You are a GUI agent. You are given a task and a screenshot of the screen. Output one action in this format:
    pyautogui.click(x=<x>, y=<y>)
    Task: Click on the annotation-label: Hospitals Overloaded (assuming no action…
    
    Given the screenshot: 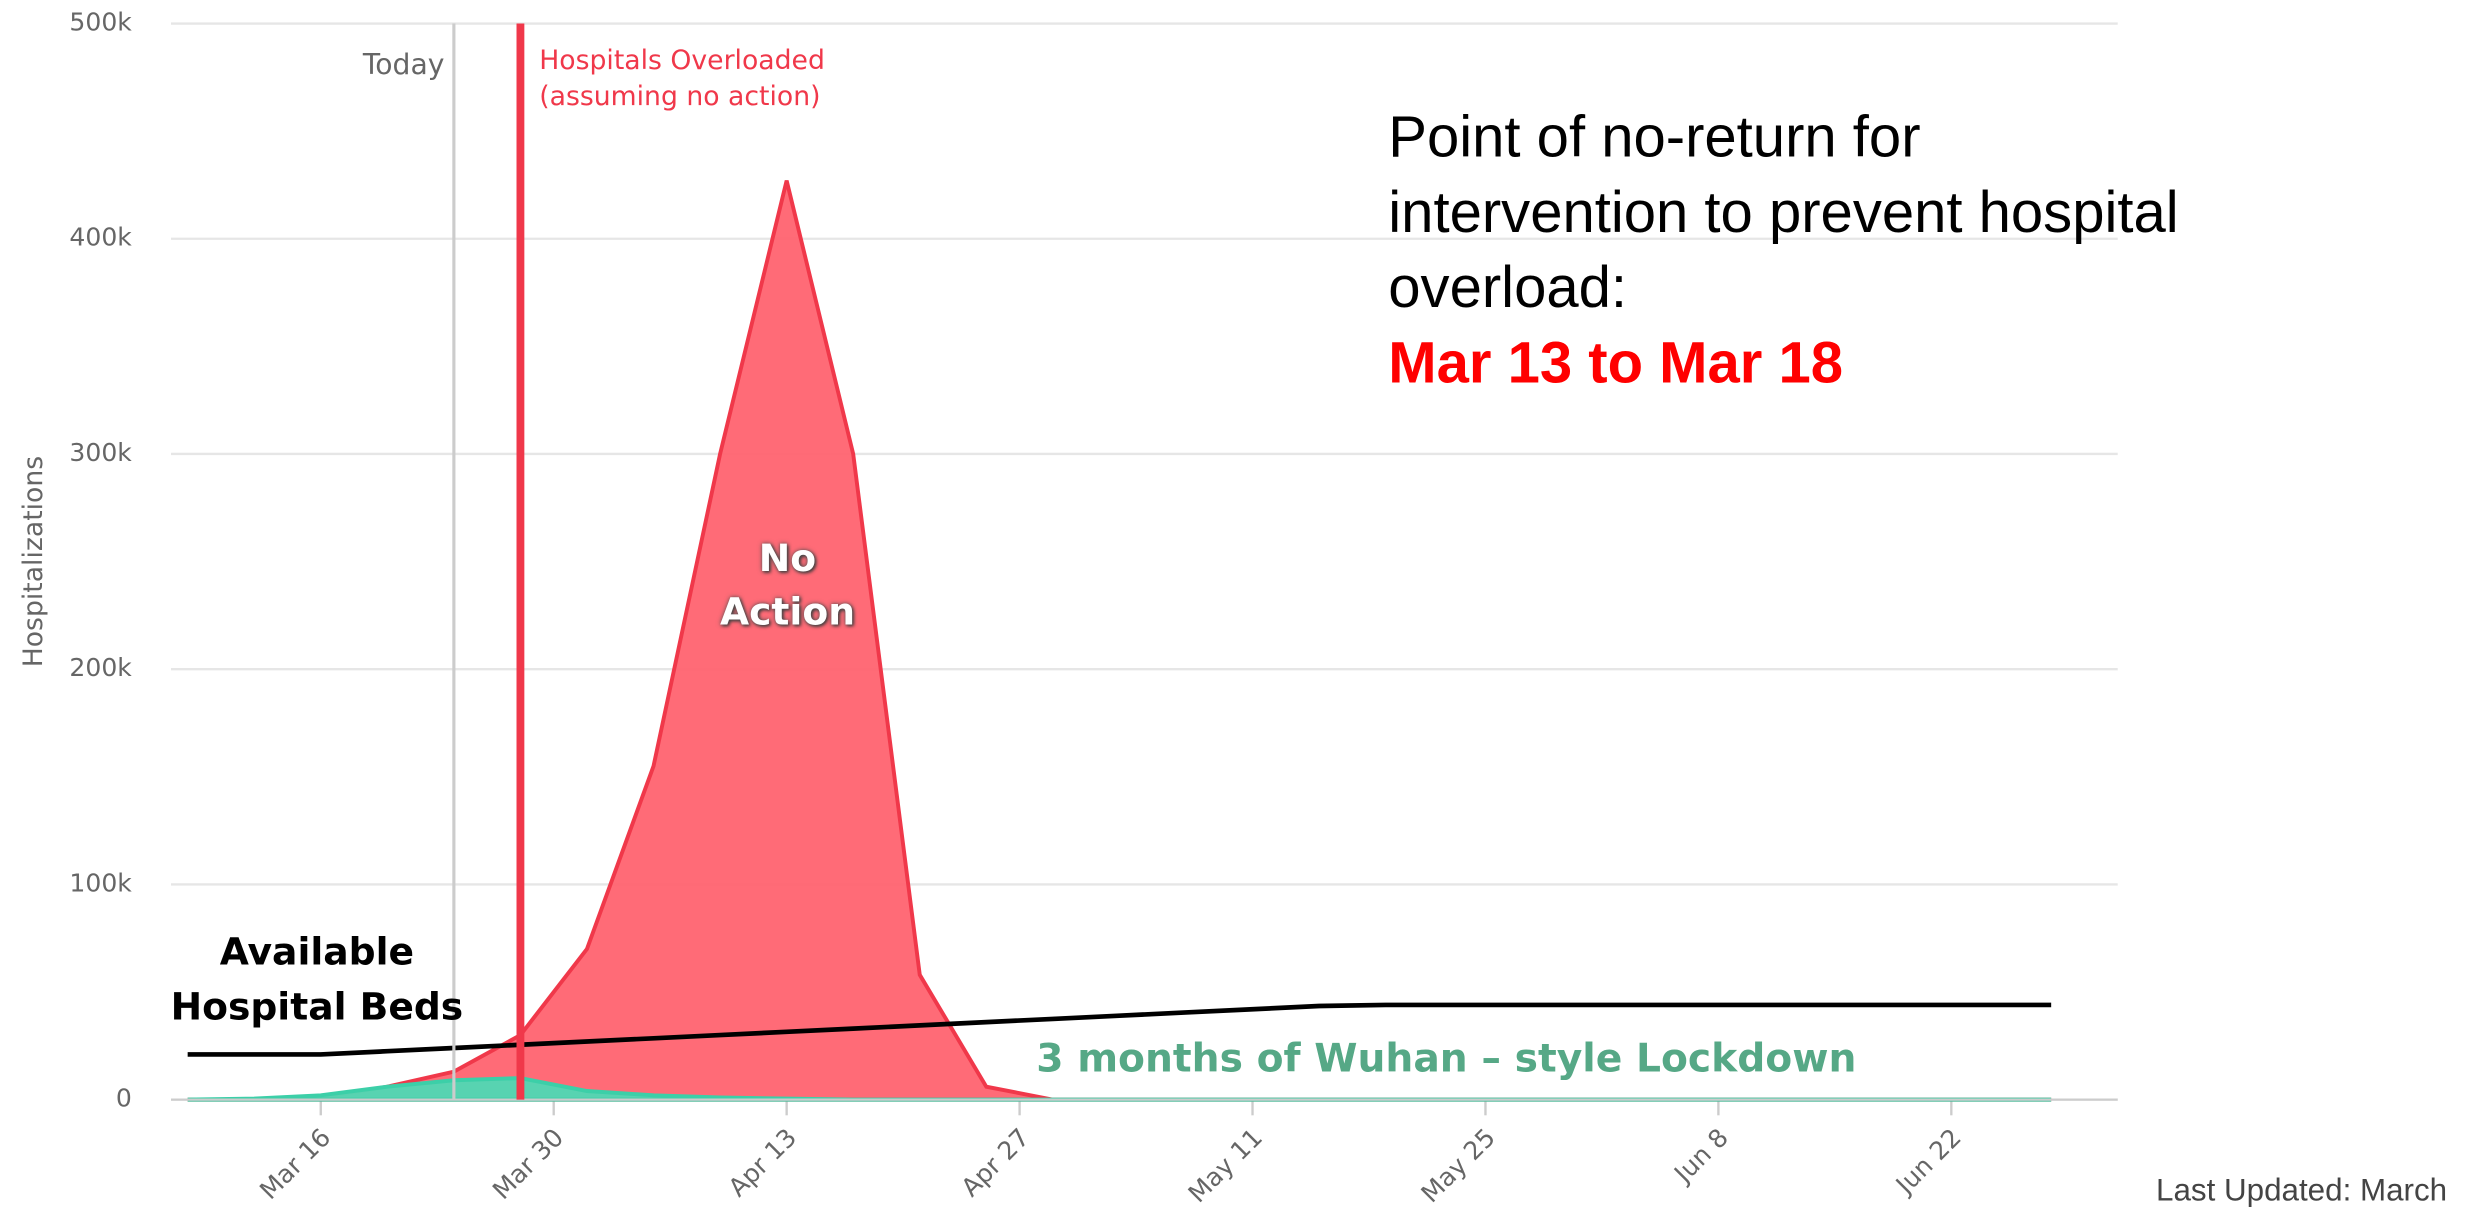 What is the action you would take?
    pyautogui.click(x=682, y=79)
    